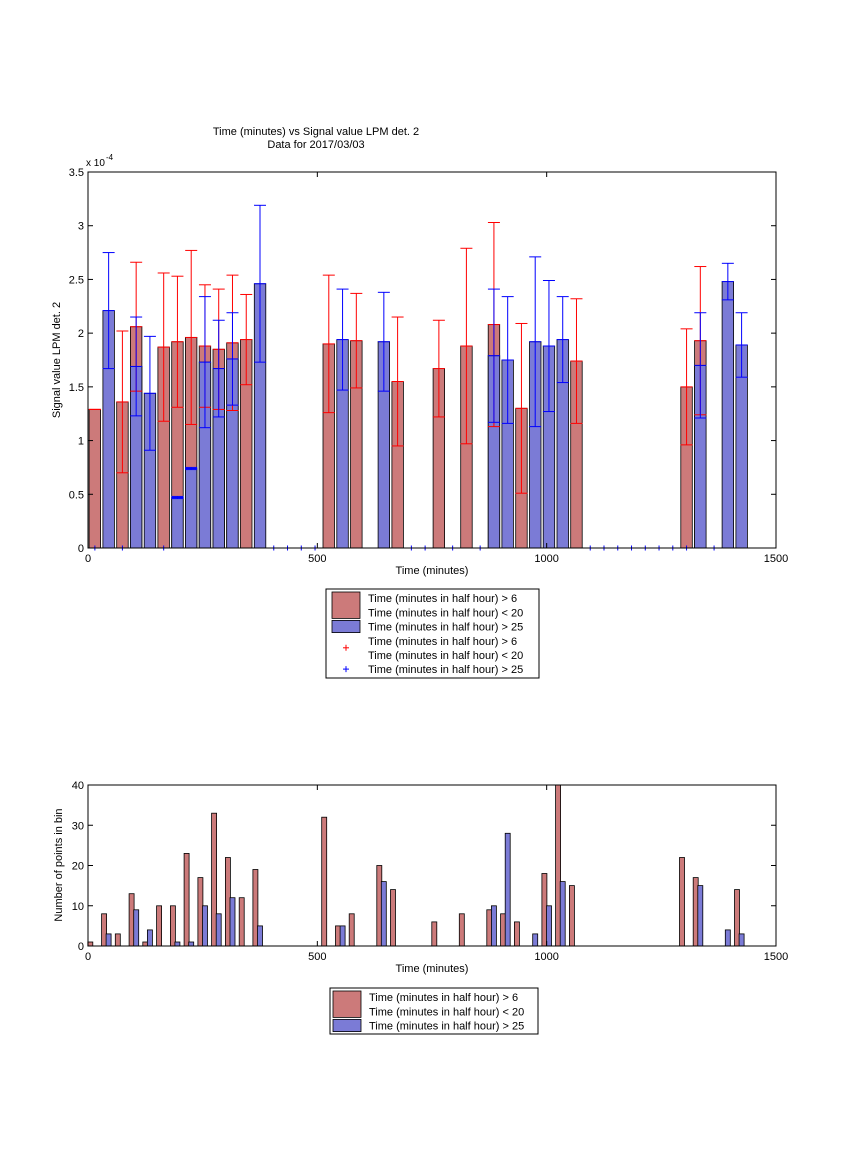  I want to click on y-exponent: -4, so click(110, 157).